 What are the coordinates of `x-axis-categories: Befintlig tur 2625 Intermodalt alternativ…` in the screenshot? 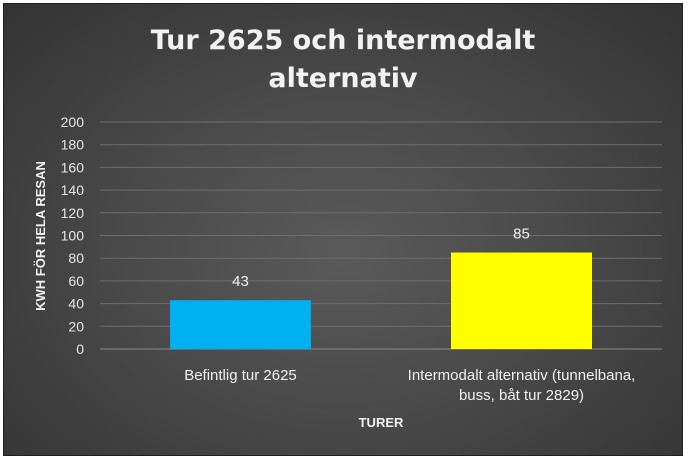 It's located at (409, 385).